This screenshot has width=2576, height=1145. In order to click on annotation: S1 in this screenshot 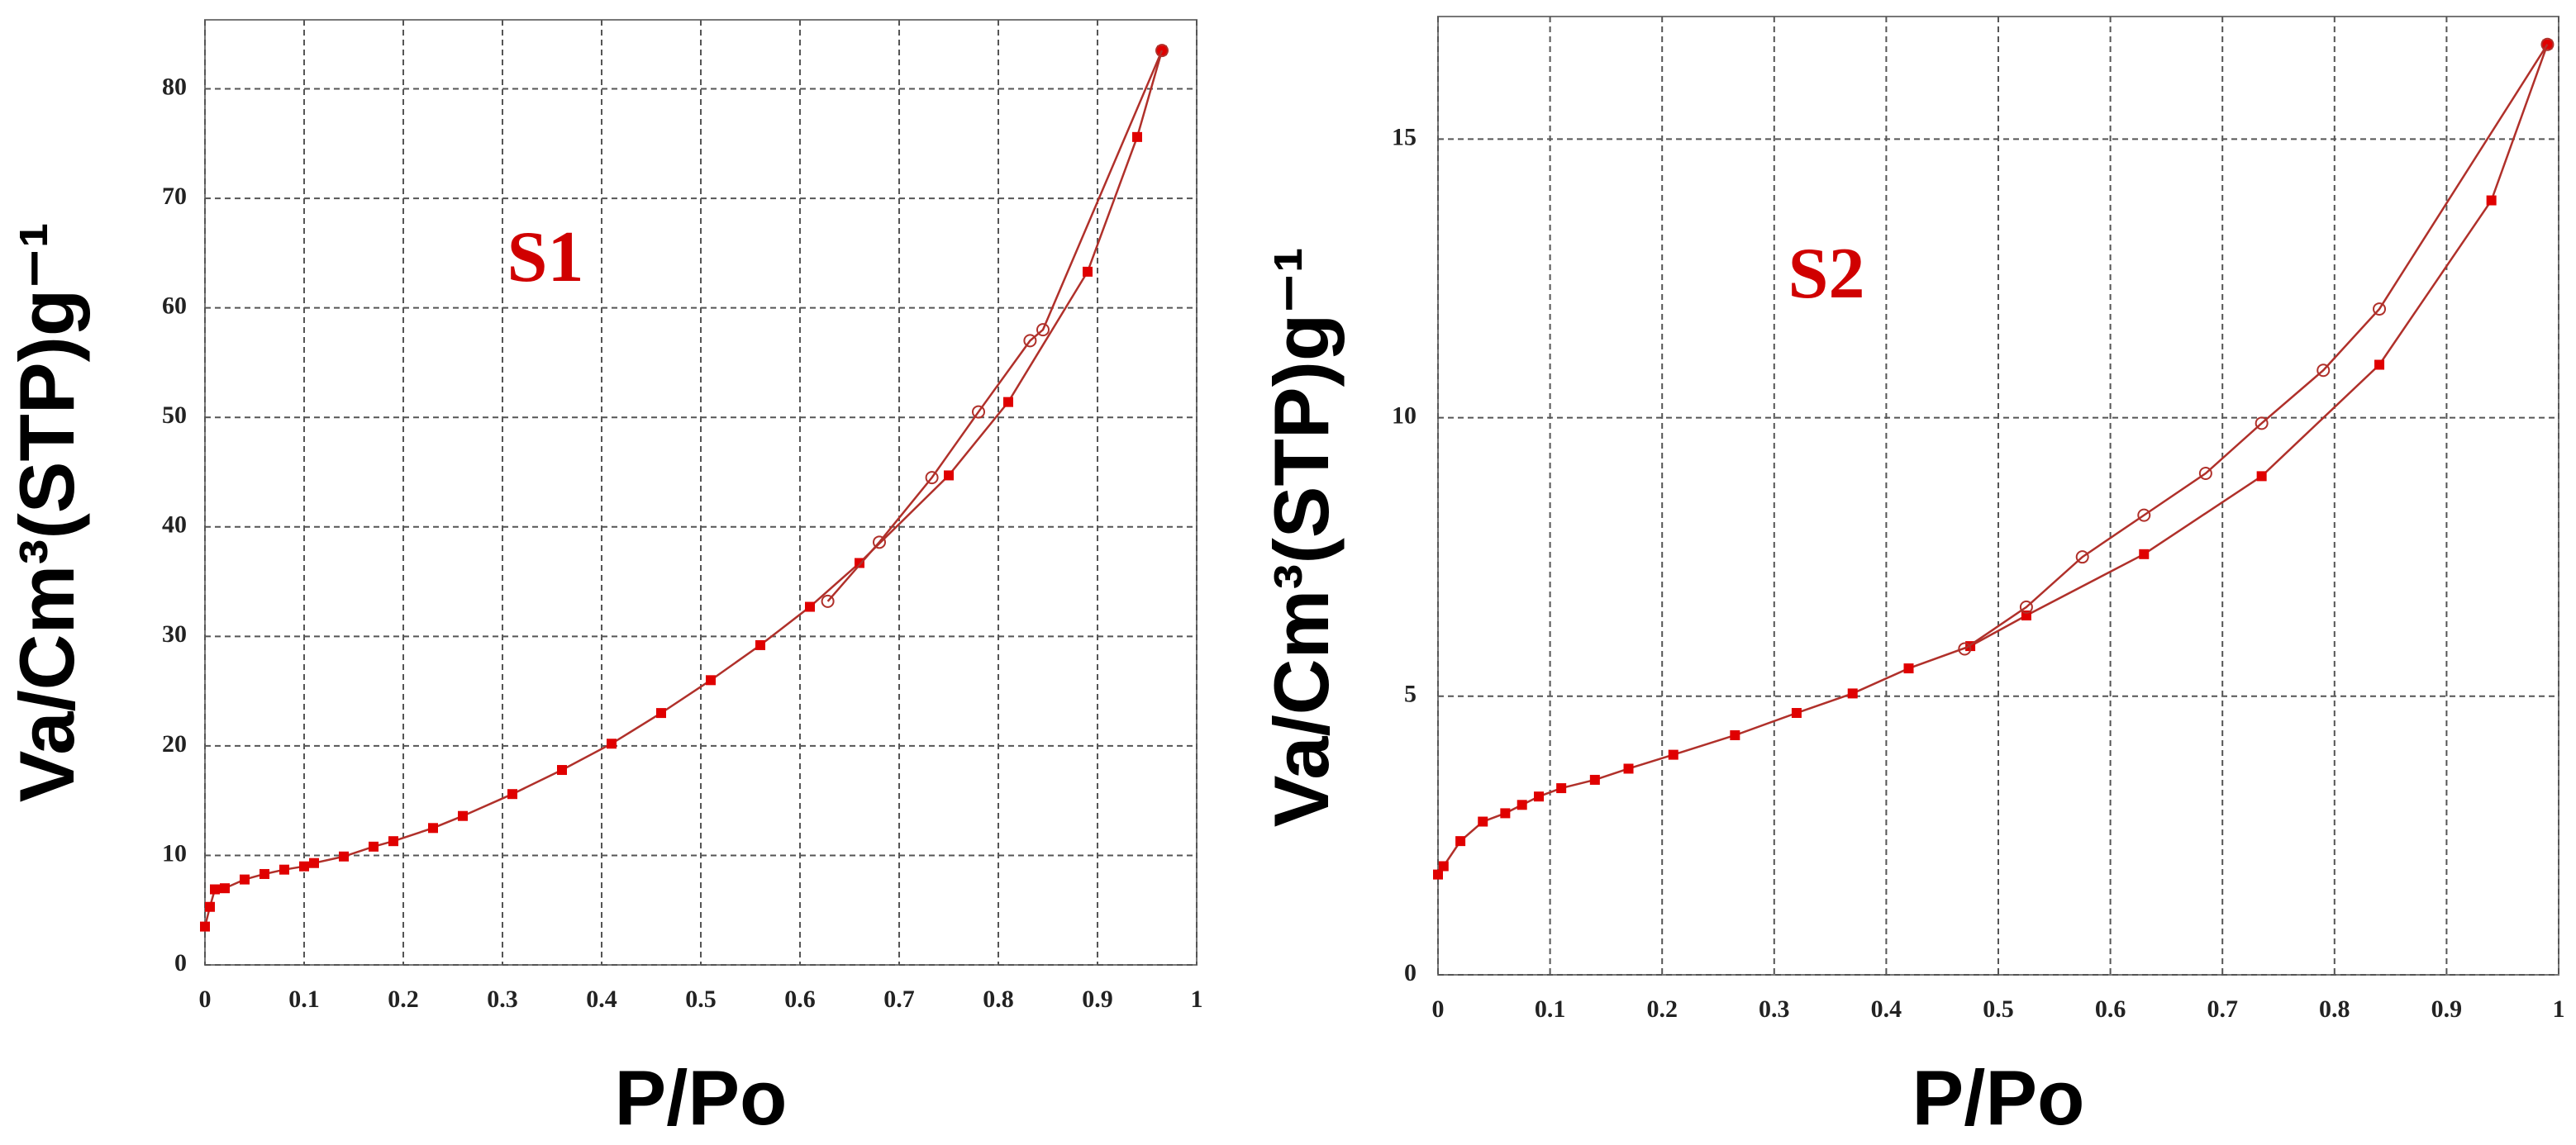, I will do `click(545, 257)`.